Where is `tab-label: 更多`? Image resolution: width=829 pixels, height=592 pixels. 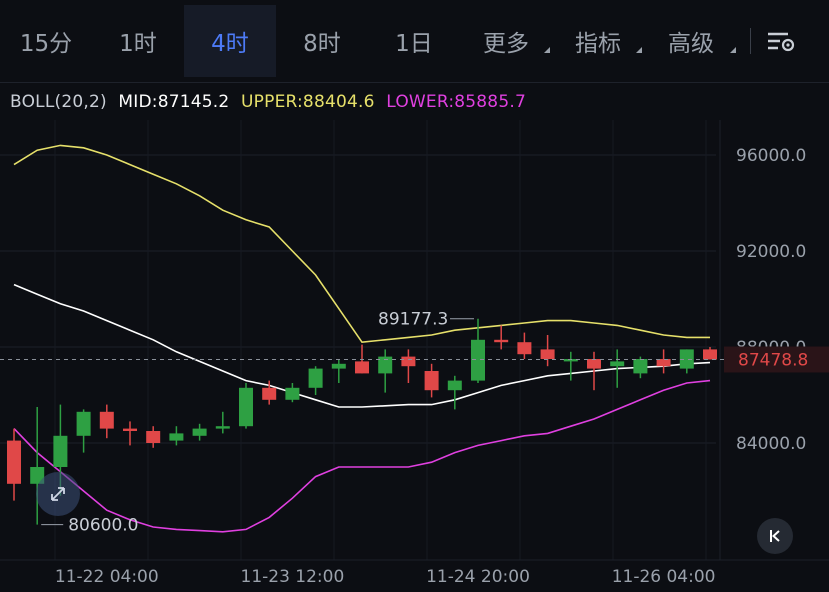
tab-label: 更多 is located at coordinates (506, 44).